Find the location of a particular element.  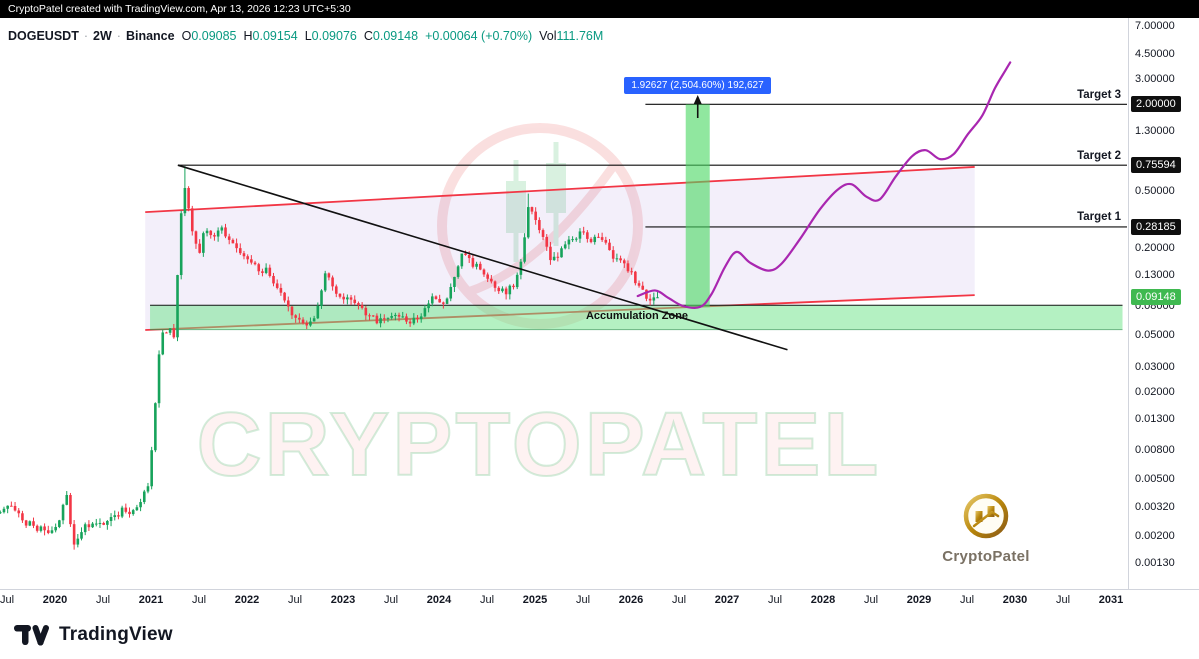

high-label: H is located at coordinates (248, 36).